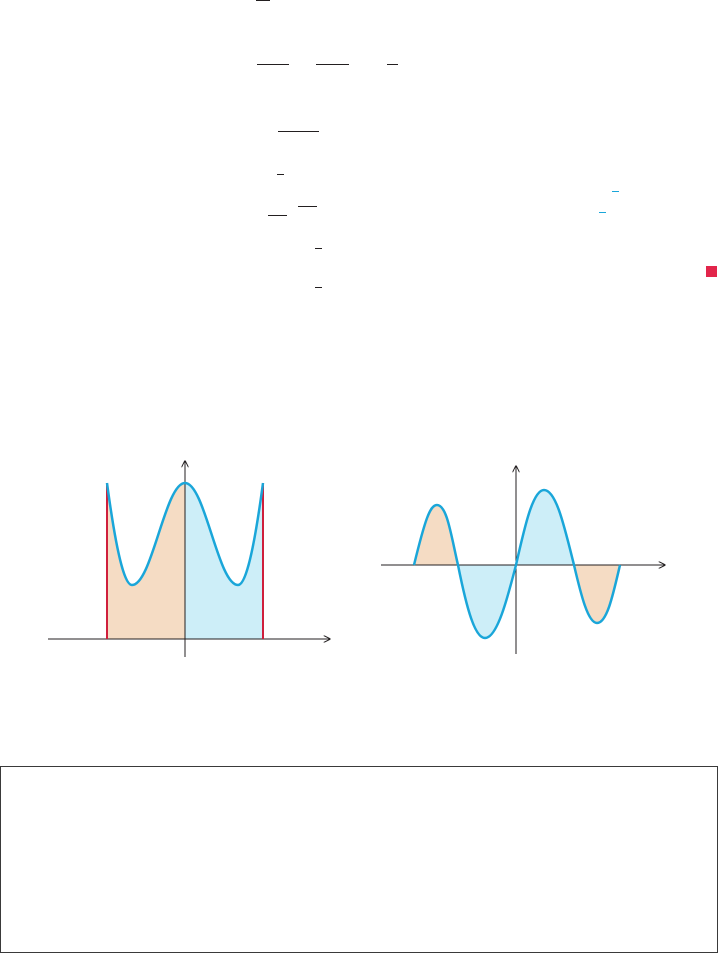 The image size is (720, 957). What do you see at coordinates (224, 561) in the screenshot?
I see `right-shaded-area` at bounding box center [224, 561].